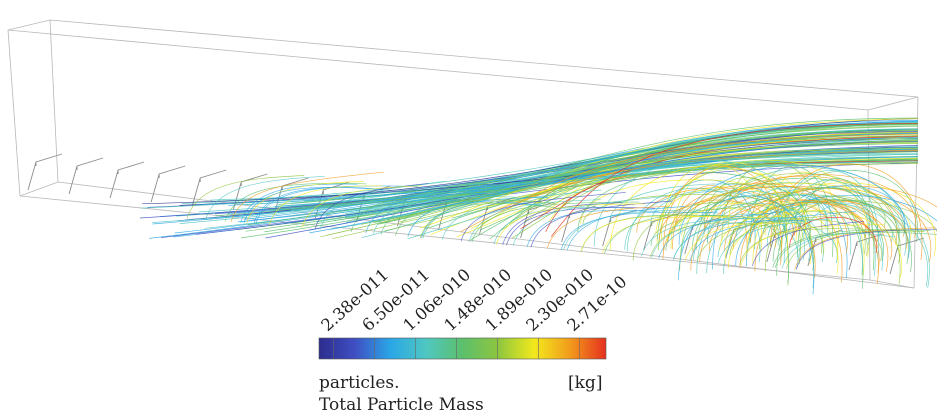  Describe the element at coordinates (359, 383) in the screenshot. I see `legend-variable-line1: particles.` at that location.